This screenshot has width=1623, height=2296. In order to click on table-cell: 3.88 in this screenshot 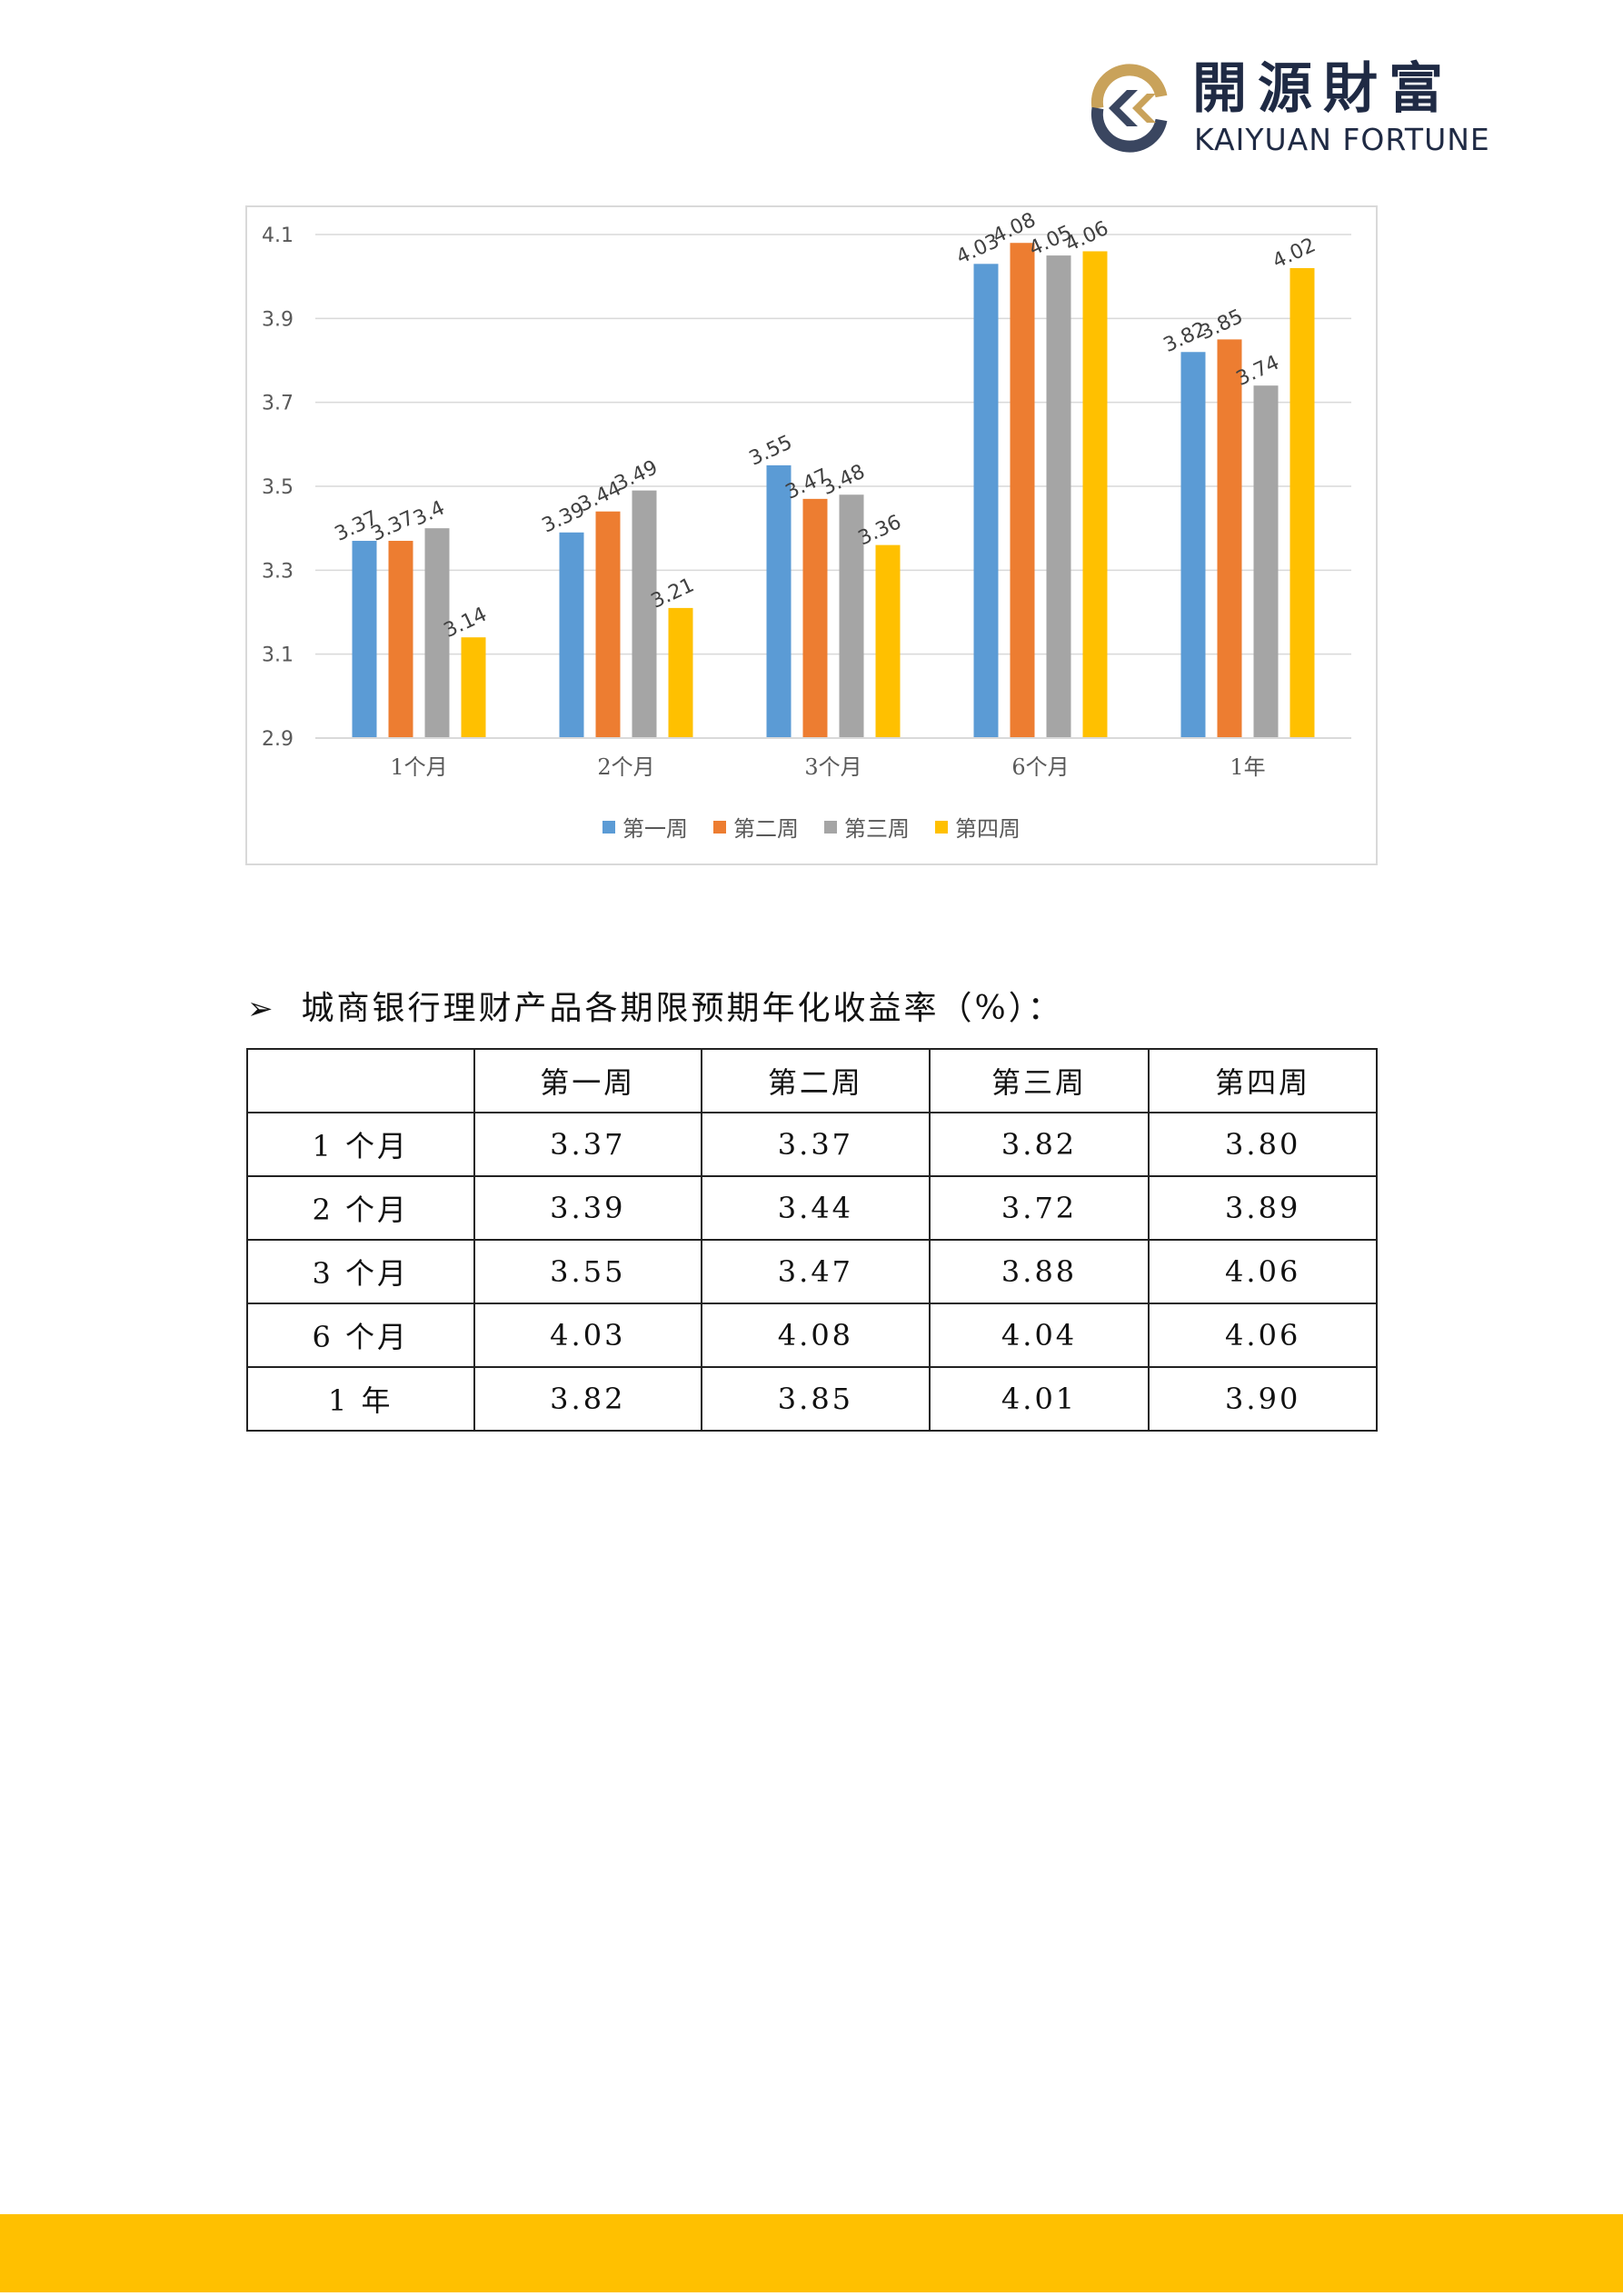, I will do `click(1039, 1271)`.